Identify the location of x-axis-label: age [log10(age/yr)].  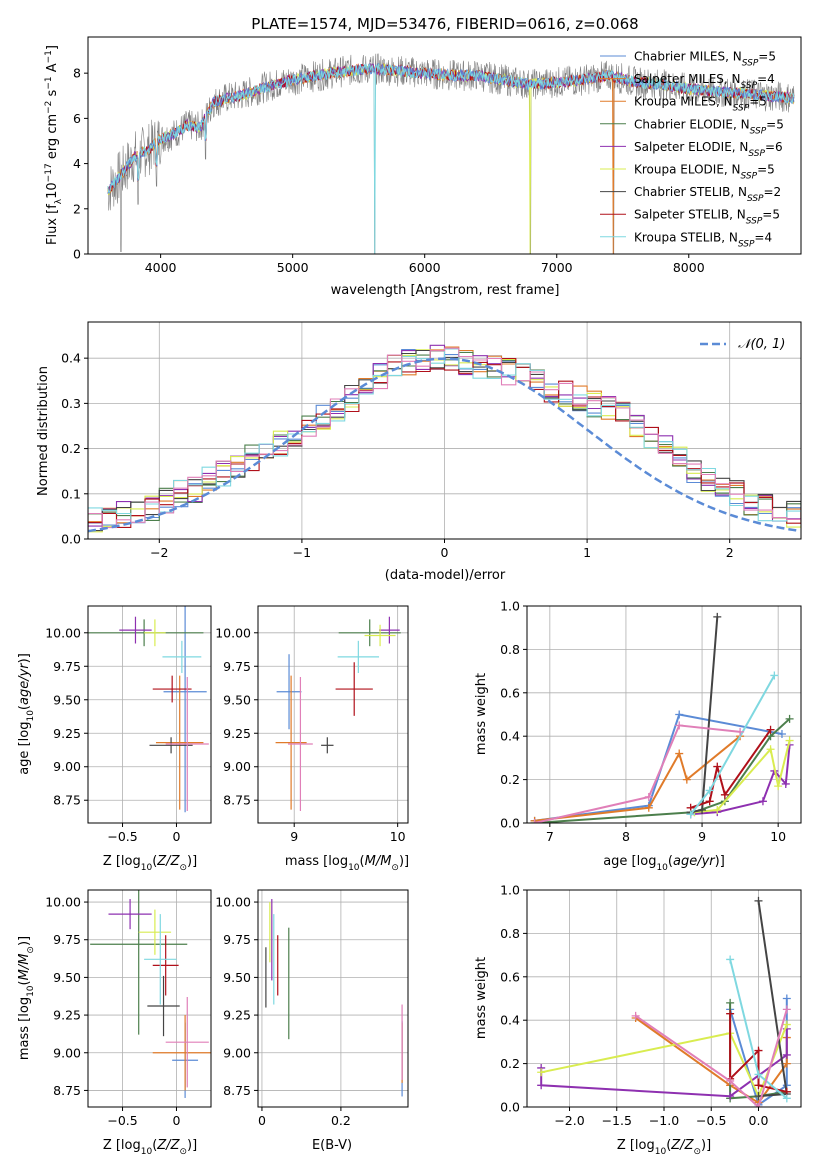
(664, 863).